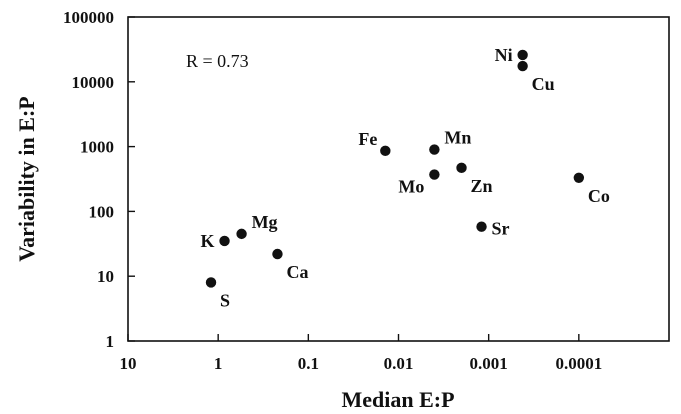 This screenshot has width=681, height=414. What do you see at coordinates (277, 254) in the screenshot?
I see `data-point-ca` at bounding box center [277, 254].